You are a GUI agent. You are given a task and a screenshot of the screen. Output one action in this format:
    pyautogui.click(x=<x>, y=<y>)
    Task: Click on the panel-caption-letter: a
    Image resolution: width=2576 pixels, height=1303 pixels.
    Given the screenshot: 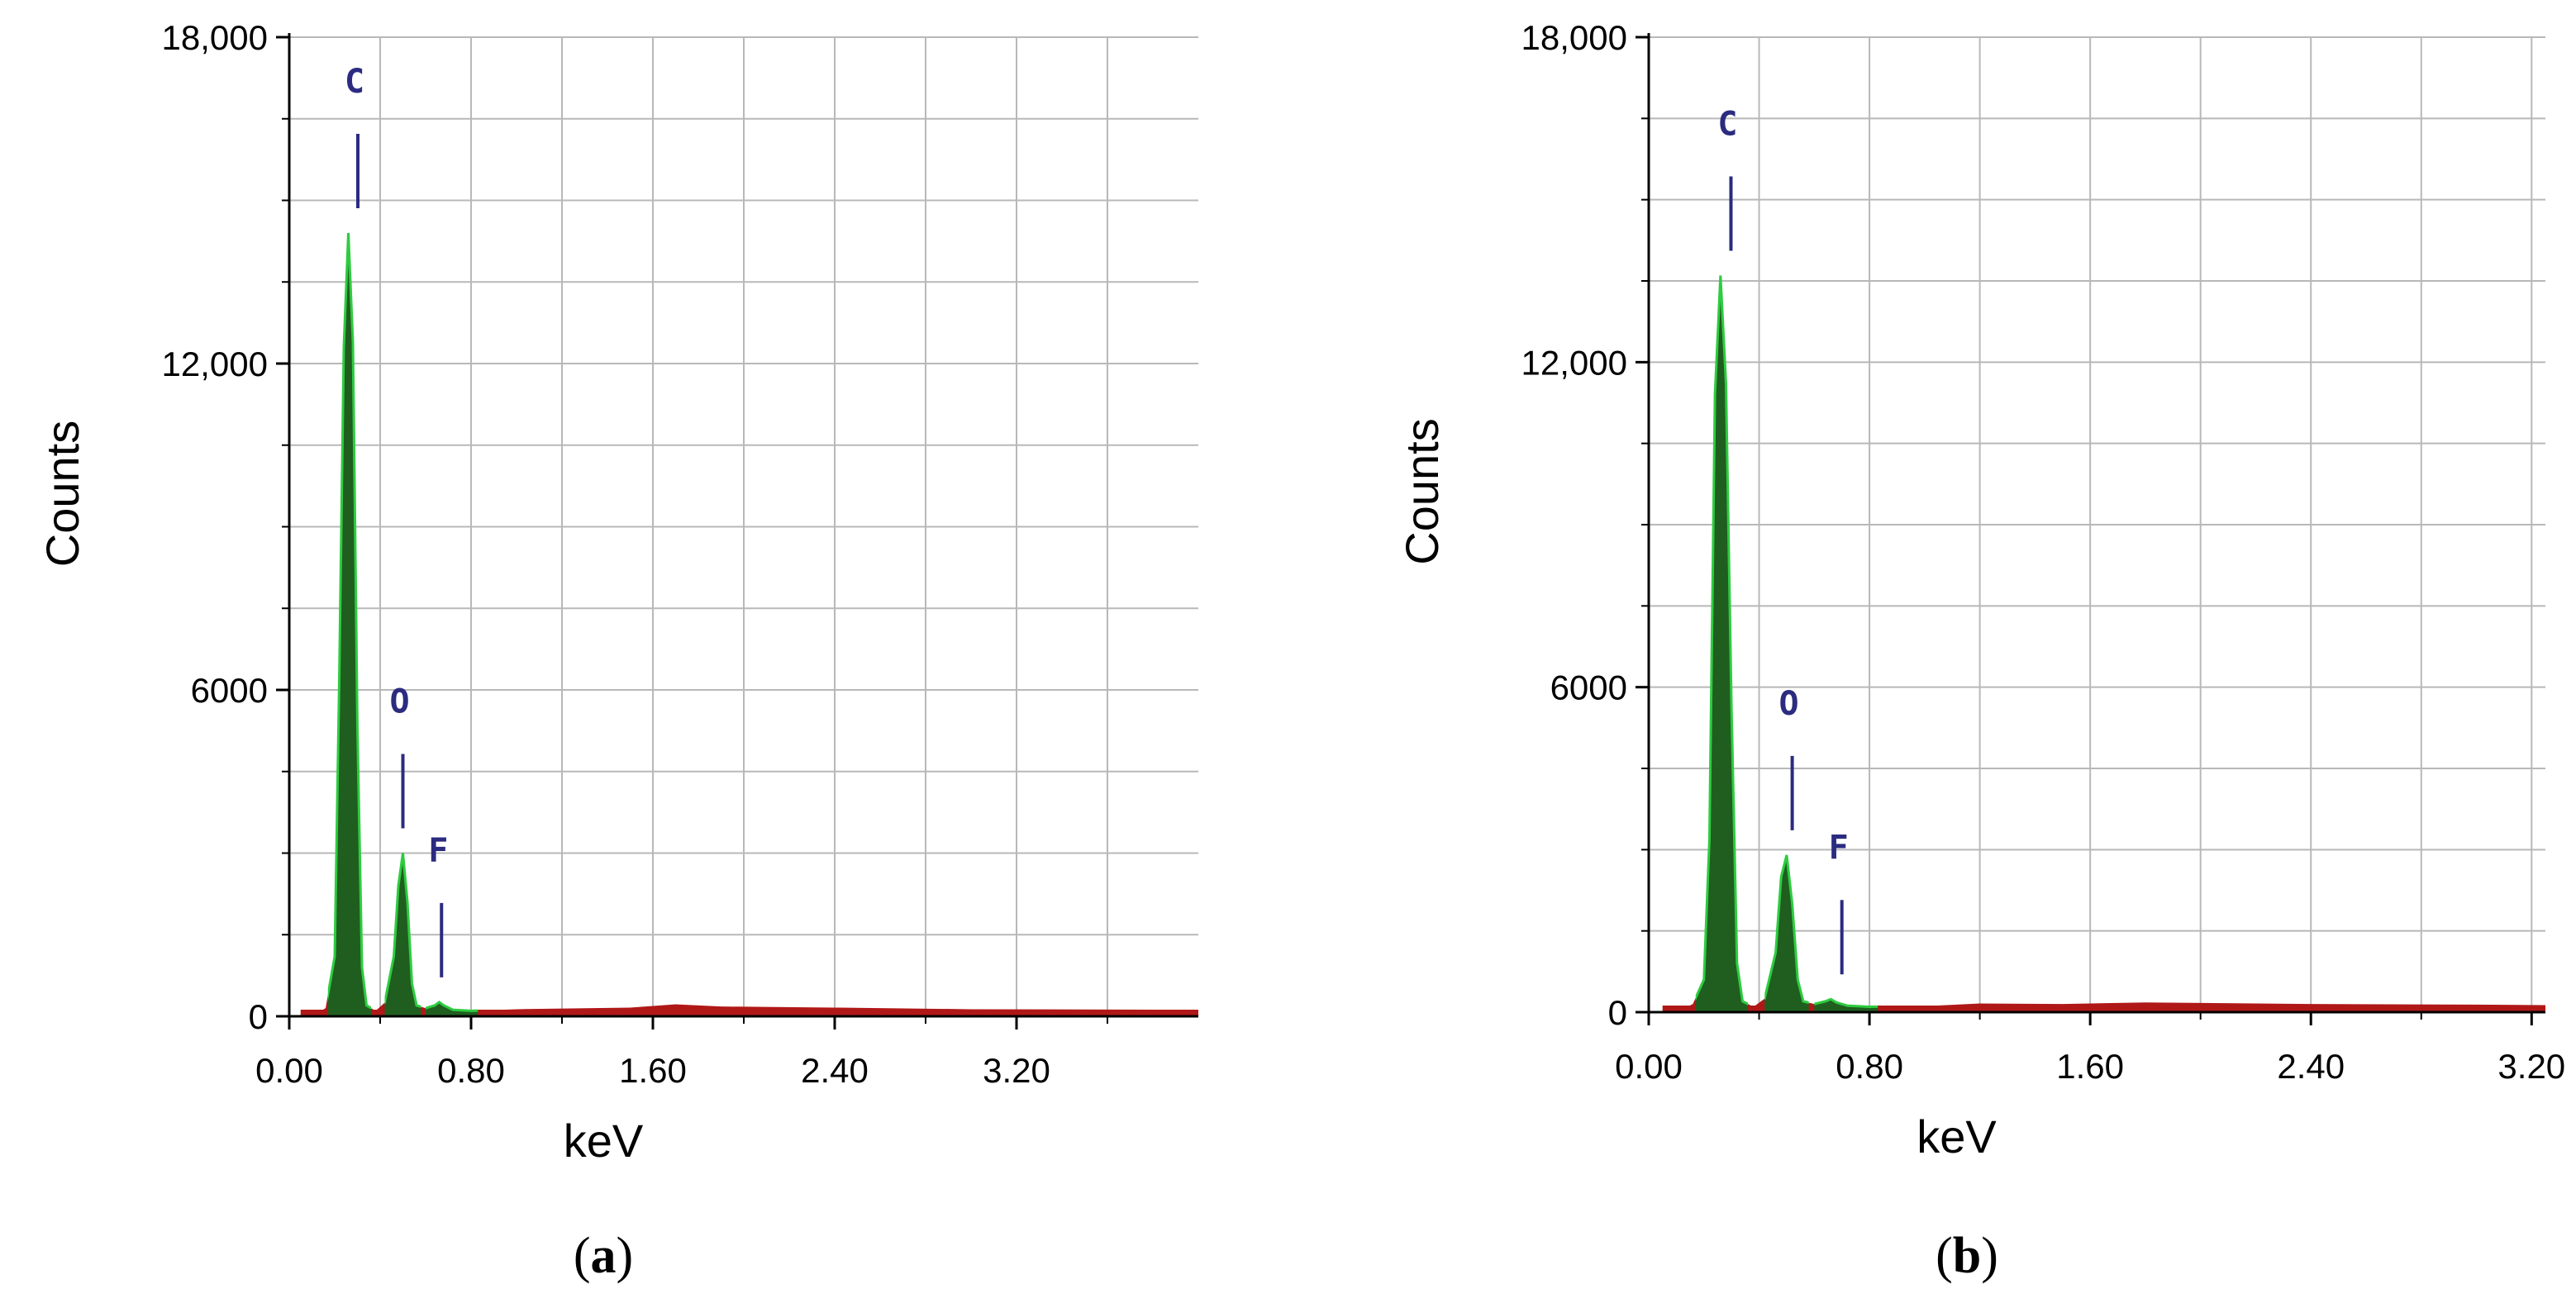 What is the action you would take?
    pyautogui.click(x=604, y=1256)
    